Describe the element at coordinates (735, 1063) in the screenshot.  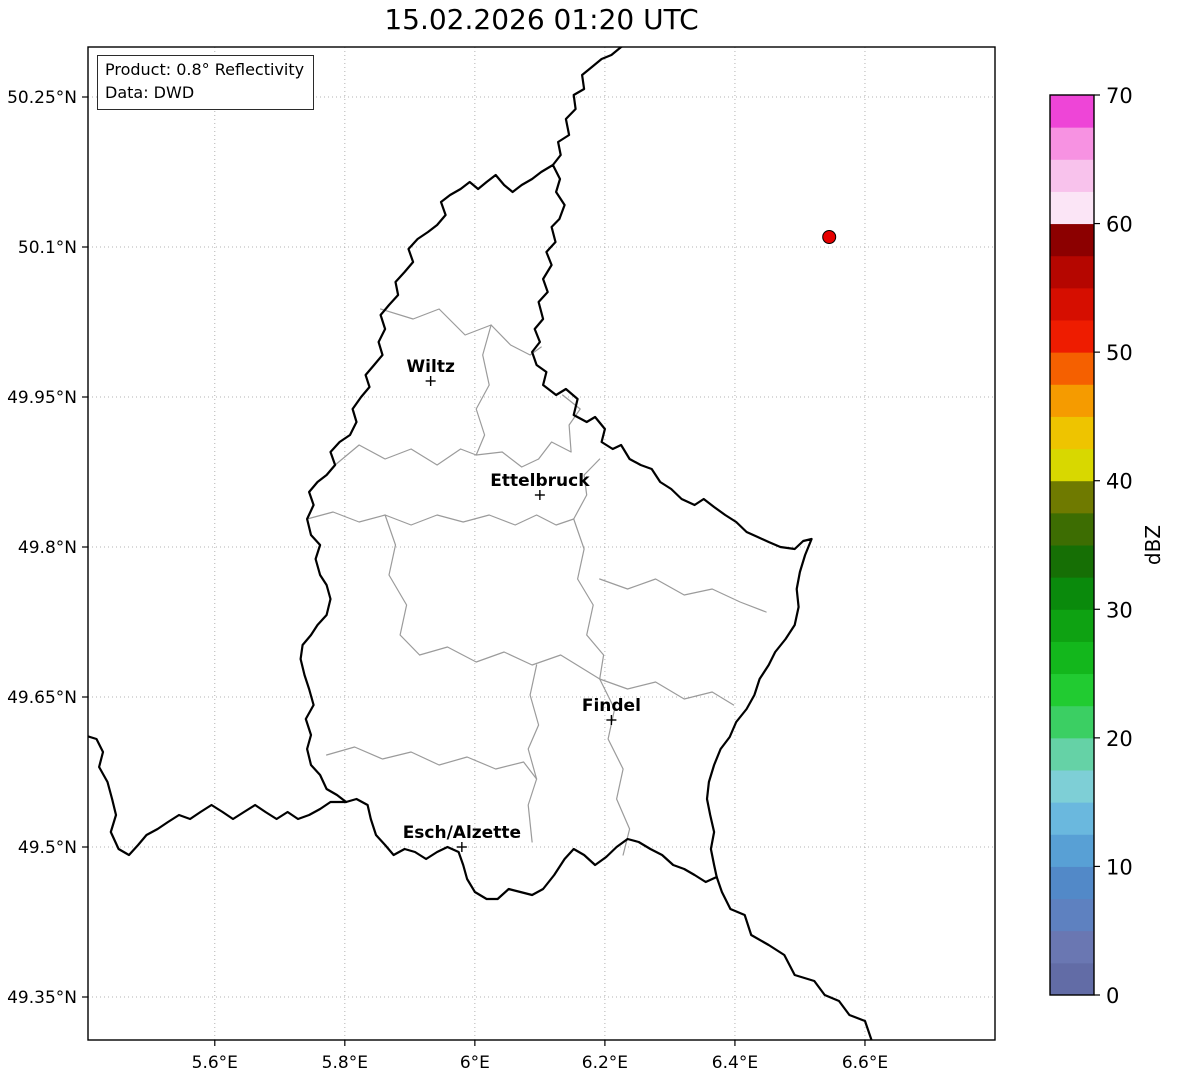
I see `lon-tick-label: 6.4°E` at that location.